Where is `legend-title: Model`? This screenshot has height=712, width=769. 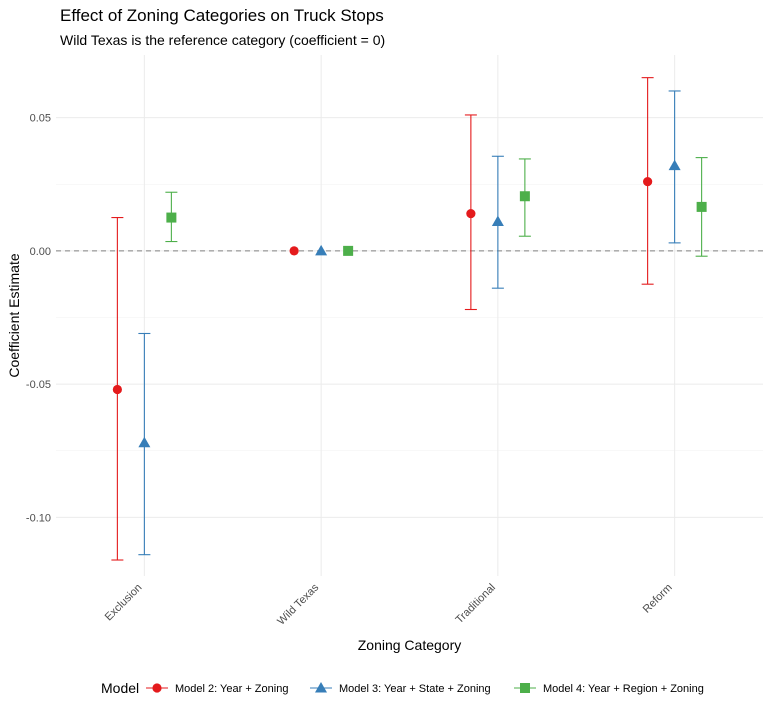 legend-title: Model is located at coordinates (120, 688).